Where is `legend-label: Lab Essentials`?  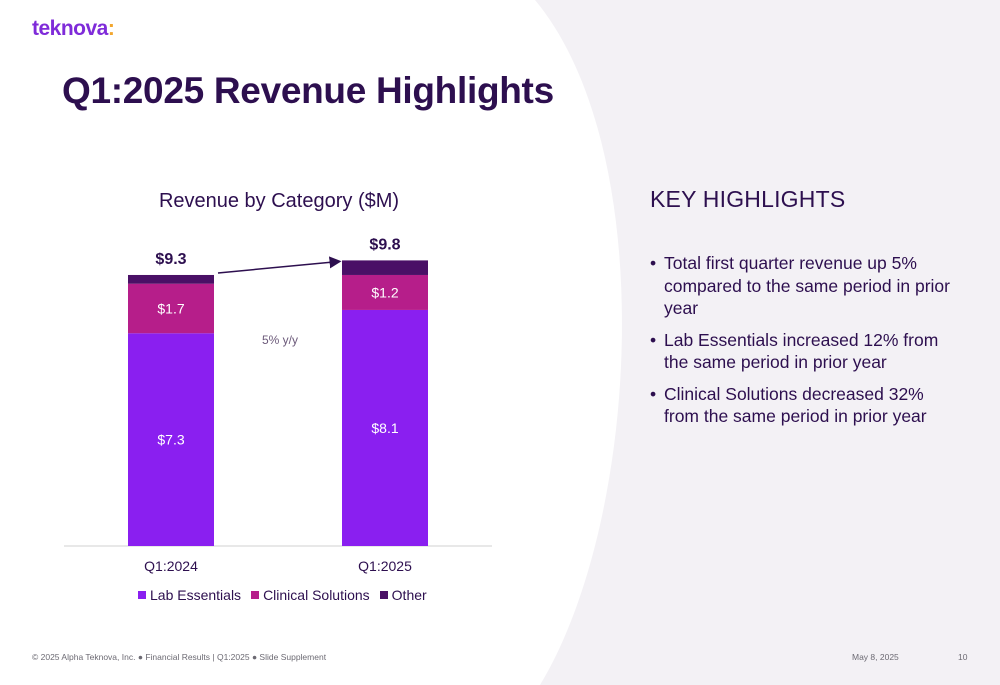
legend-label: Lab Essentials is located at coordinates (196, 595).